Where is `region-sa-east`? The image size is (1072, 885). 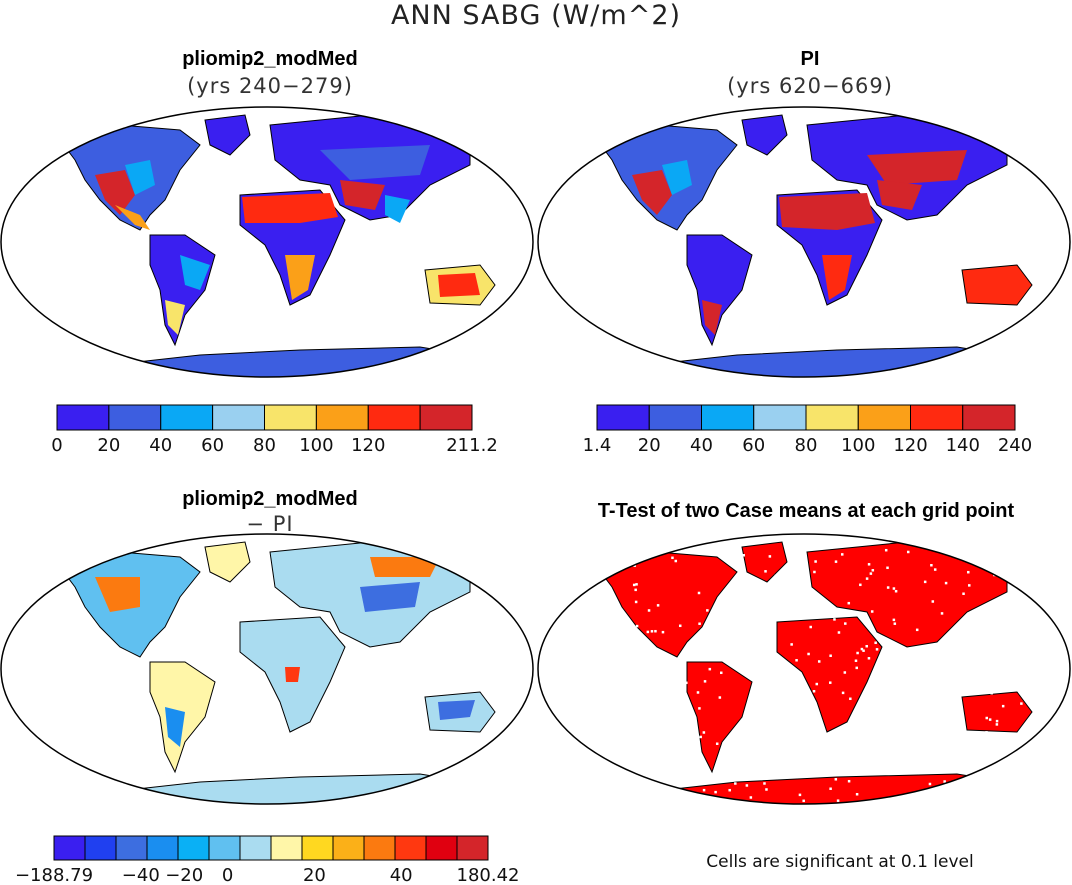 region-sa-east is located at coordinates (195, 272).